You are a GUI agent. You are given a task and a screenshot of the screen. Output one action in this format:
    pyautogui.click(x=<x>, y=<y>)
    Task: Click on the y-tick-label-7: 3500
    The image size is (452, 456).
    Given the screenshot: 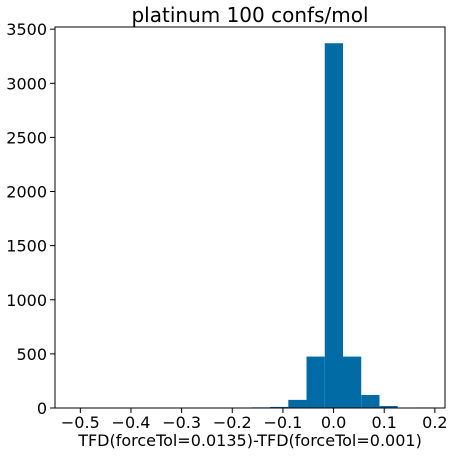 What is the action you would take?
    pyautogui.click(x=26, y=29)
    